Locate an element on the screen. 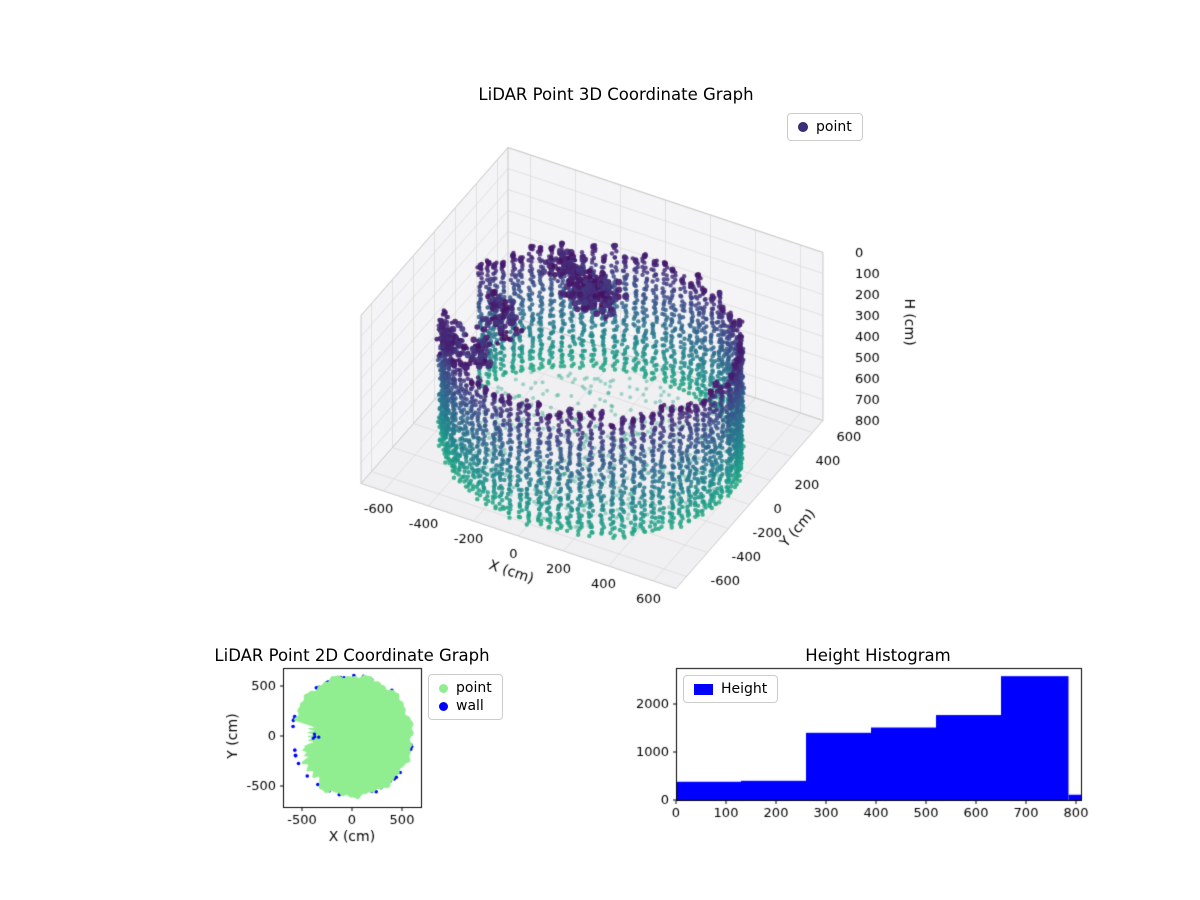 Image resolution: width=1200 pixels, height=900 pixels. plot3d-legend: point is located at coordinates (825, 127).